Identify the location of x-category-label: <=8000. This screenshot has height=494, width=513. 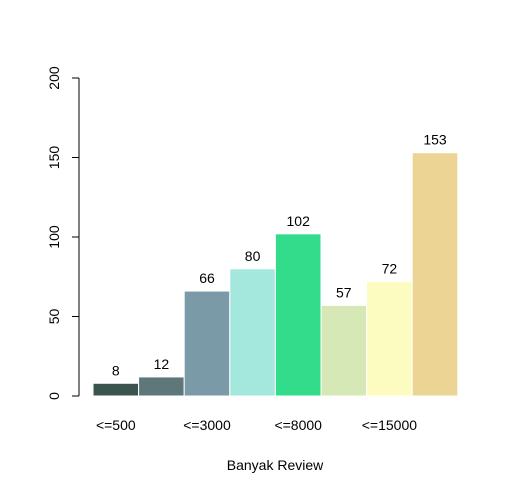
(298, 425).